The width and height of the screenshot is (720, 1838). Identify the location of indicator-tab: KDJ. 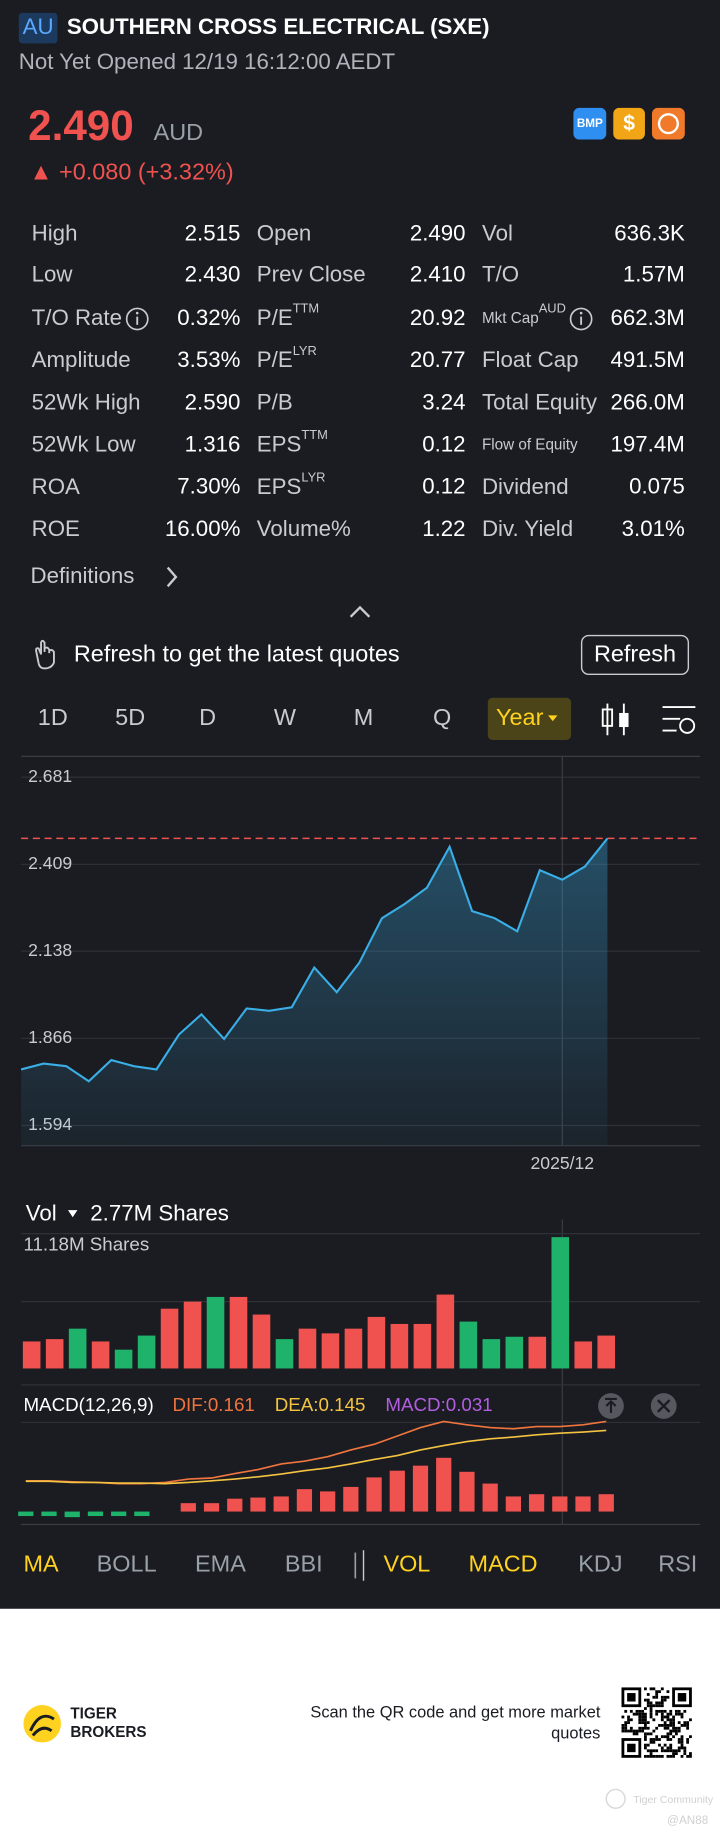
(600, 1564).